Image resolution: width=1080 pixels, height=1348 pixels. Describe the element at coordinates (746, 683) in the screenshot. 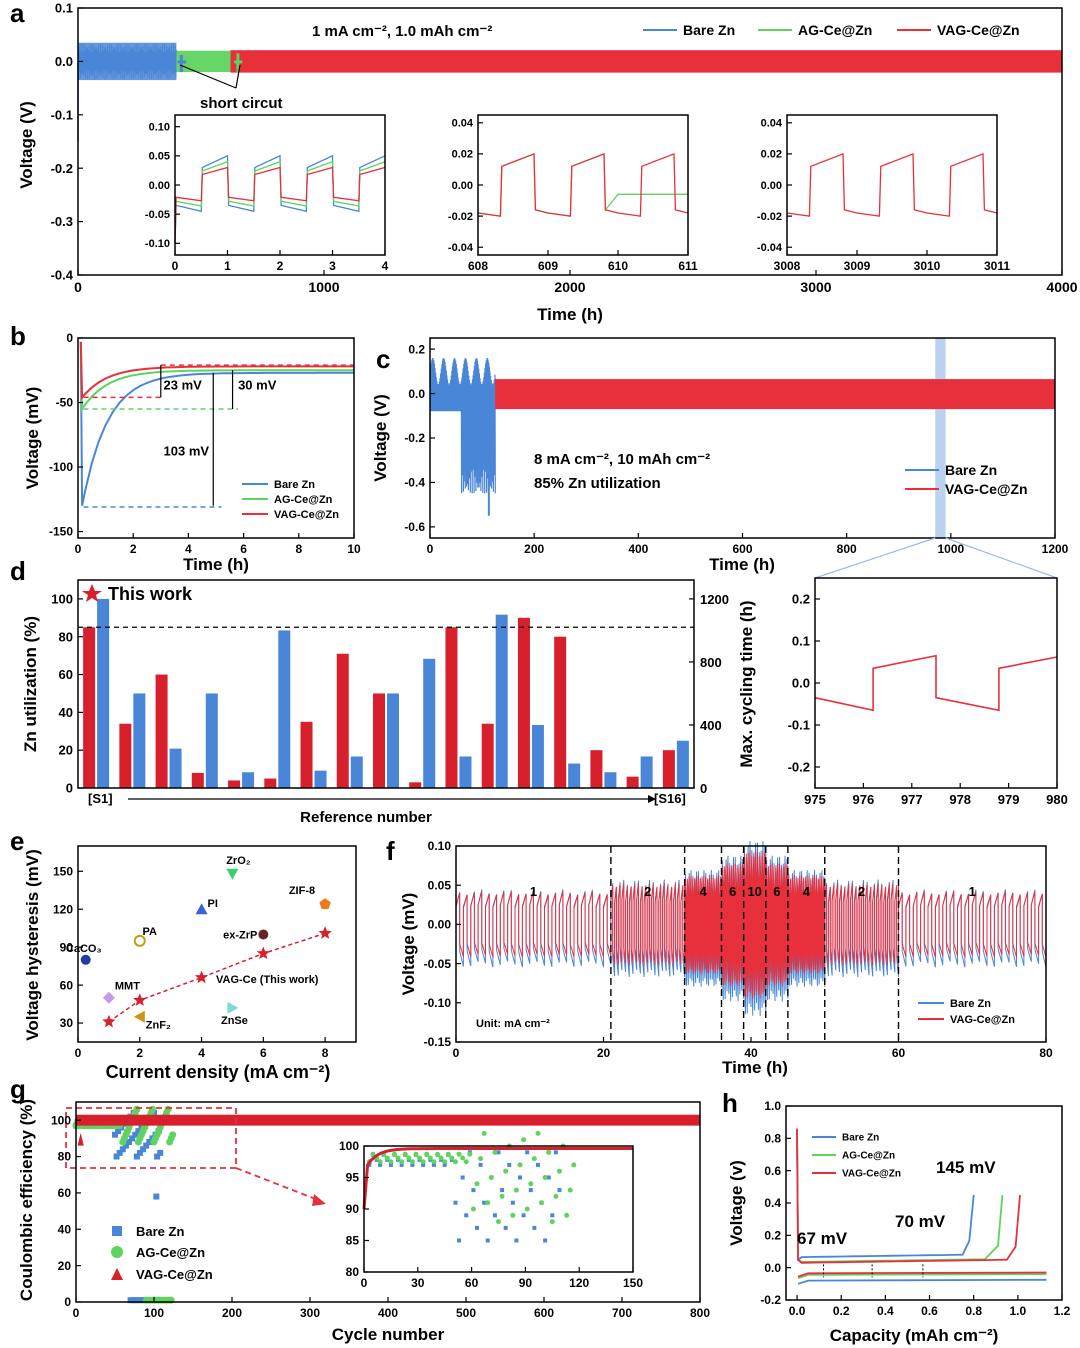

I see `y-axis-title-right: Max. cycling time (h)` at that location.